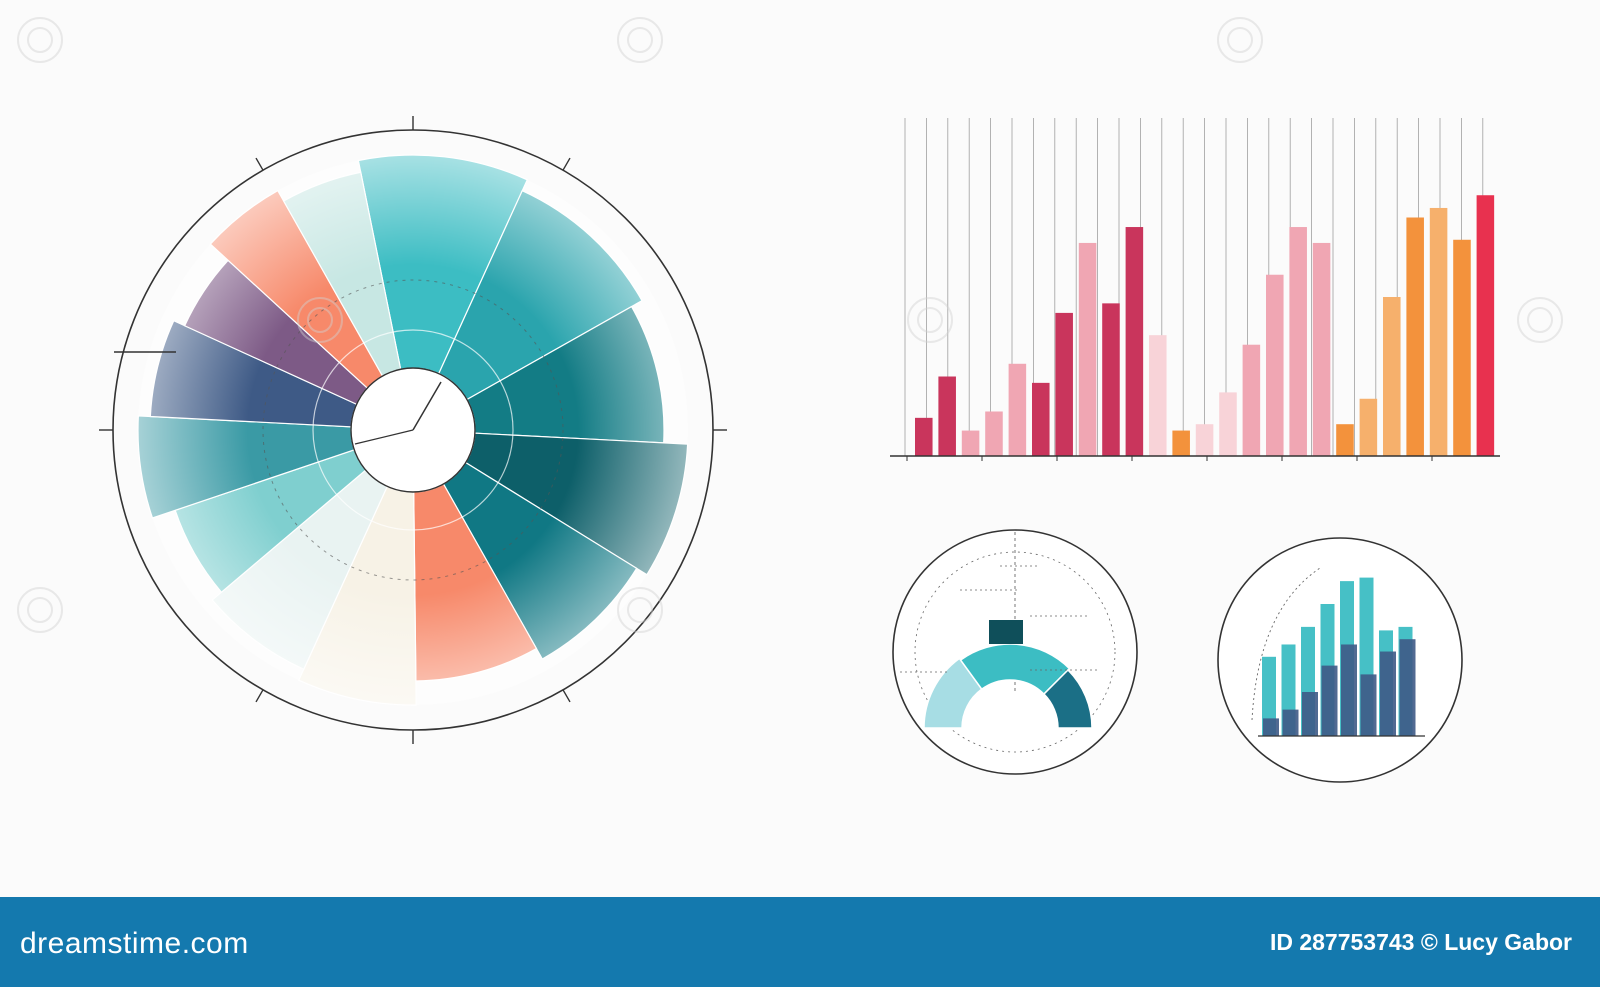 This screenshot has width=1600, height=987. Describe the element at coordinates (384, 437) in the screenshot. I see `pie-needle-secondary` at that location.